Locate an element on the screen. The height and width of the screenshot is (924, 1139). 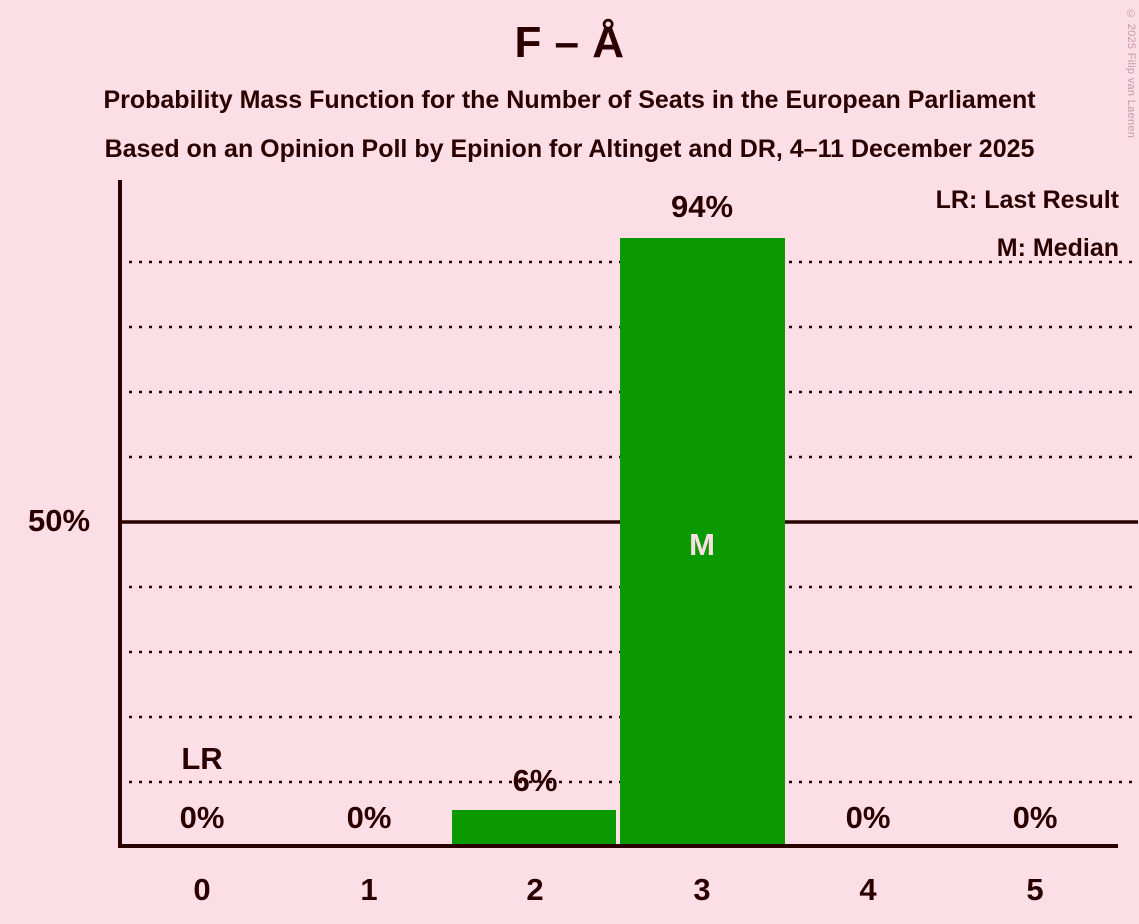
x-tick-3: 3 is located at coordinates (702, 889).